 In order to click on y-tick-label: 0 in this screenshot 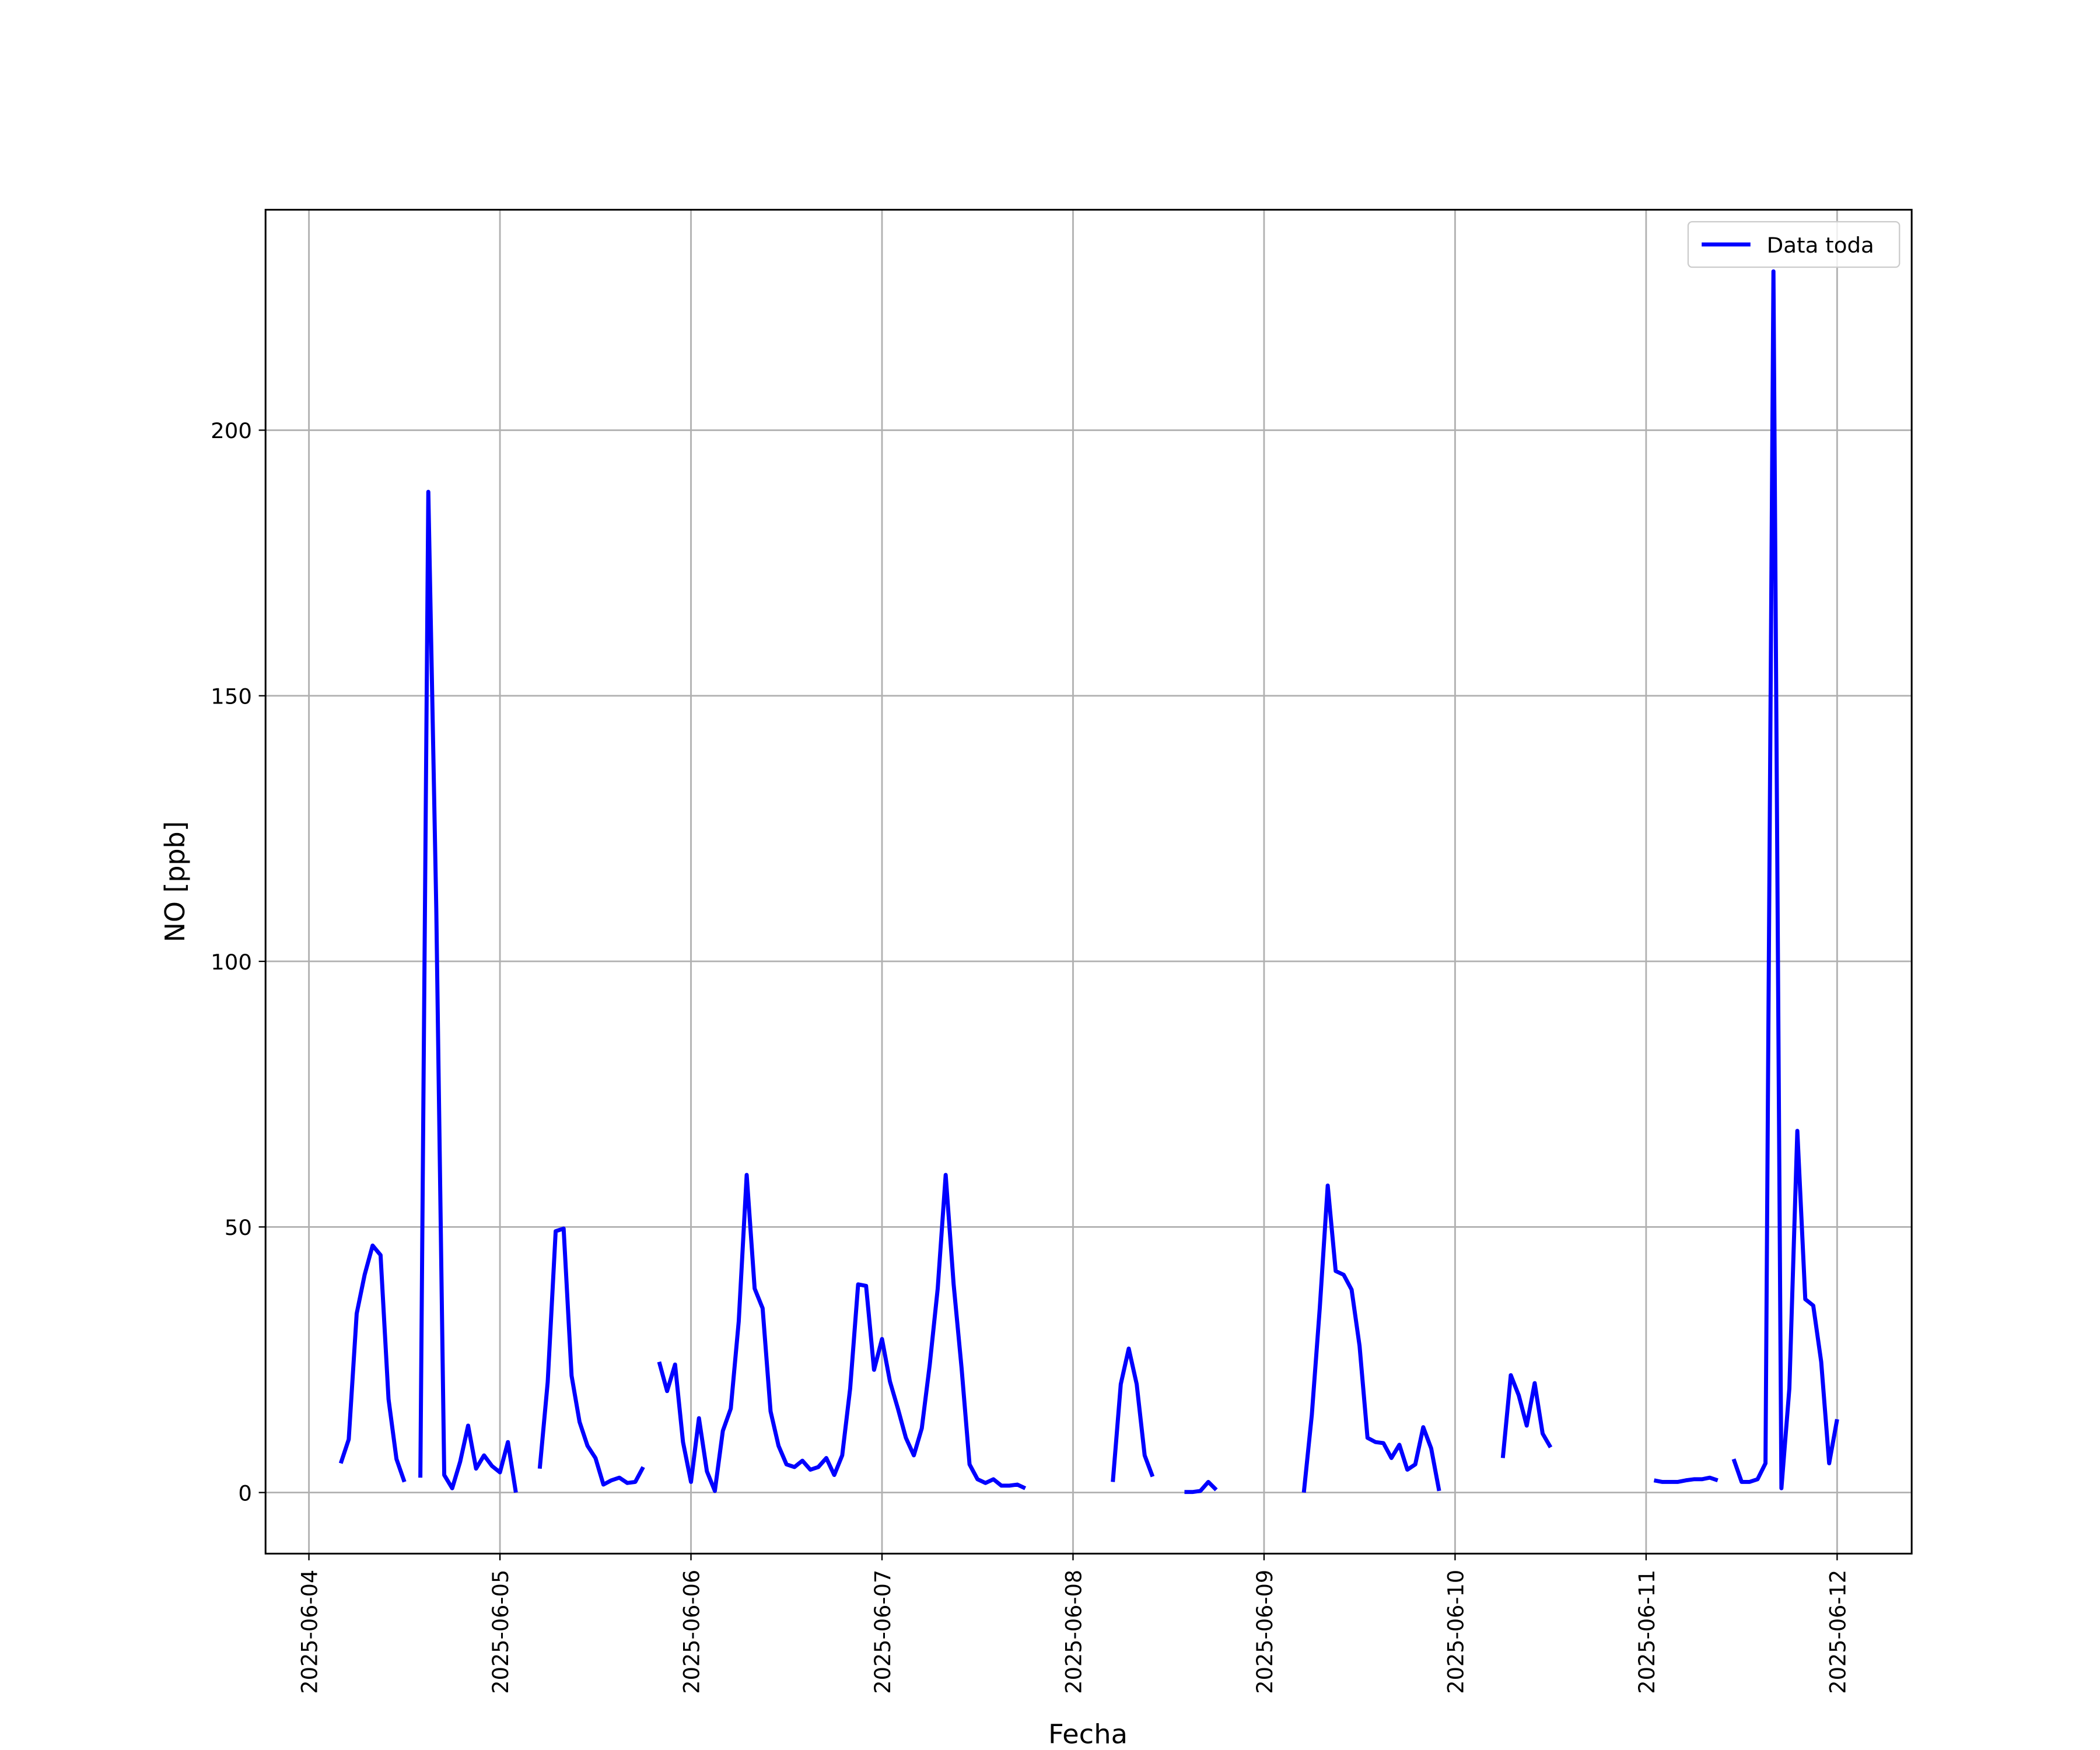, I will do `click(245, 1493)`.